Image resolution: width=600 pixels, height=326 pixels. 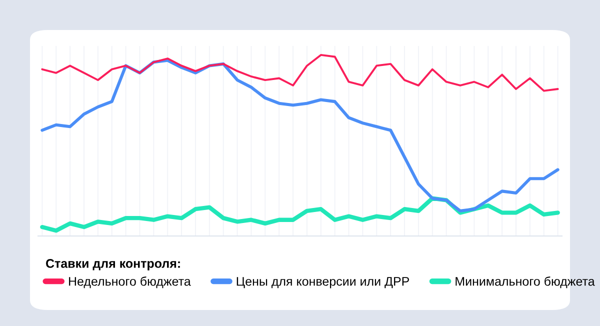 I want to click on legend-label: Минимального бюджета, so click(x=525, y=282).